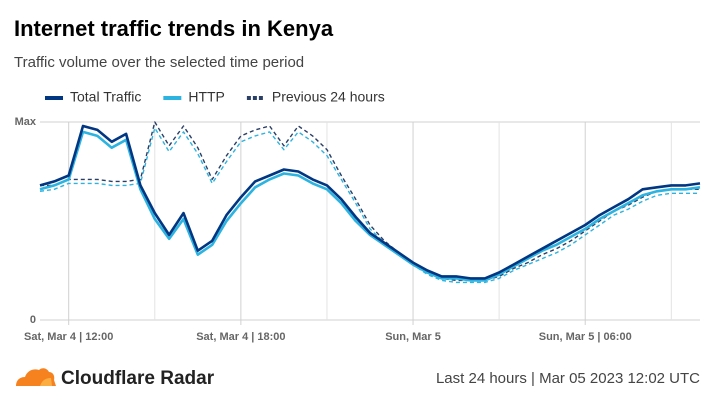 This screenshot has height=402, width=715. What do you see at coordinates (68, 337) in the screenshot?
I see `x-tick-label: Sat, Mar 4 | 12:00` at bounding box center [68, 337].